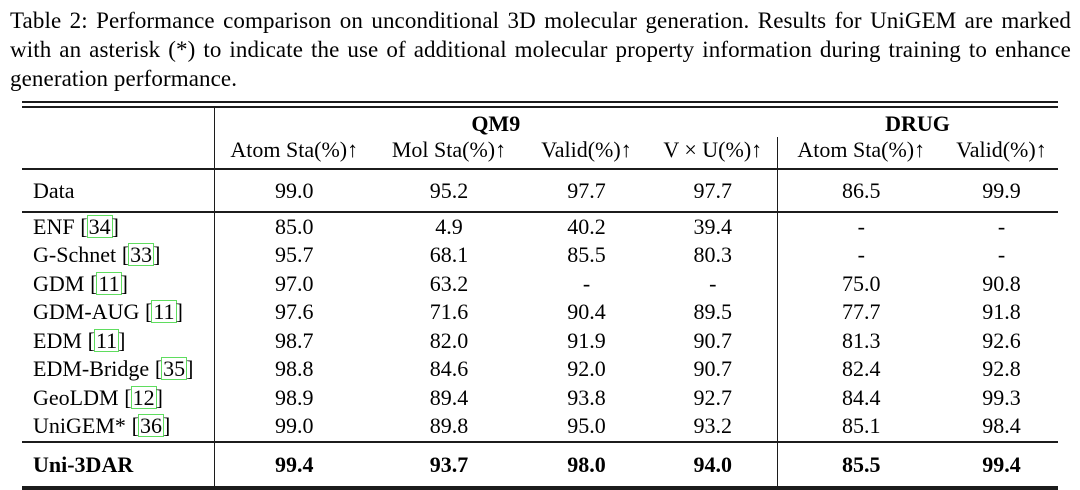 Image resolution: width=1080 pixels, height=490 pixels. I want to click on data-section: Data 99.0 95.2 97.7 97.7 86.5 99.9, so click(540, 190).